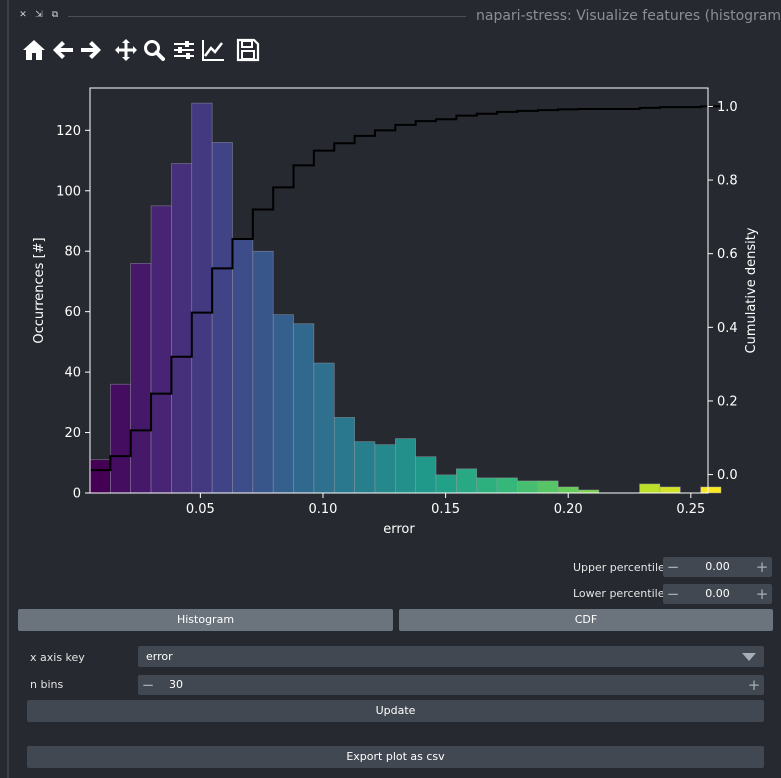 The width and height of the screenshot is (781, 778). What do you see at coordinates (248, 50) in the screenshot?
I see `save-icon` at bounding box center [248, 50].